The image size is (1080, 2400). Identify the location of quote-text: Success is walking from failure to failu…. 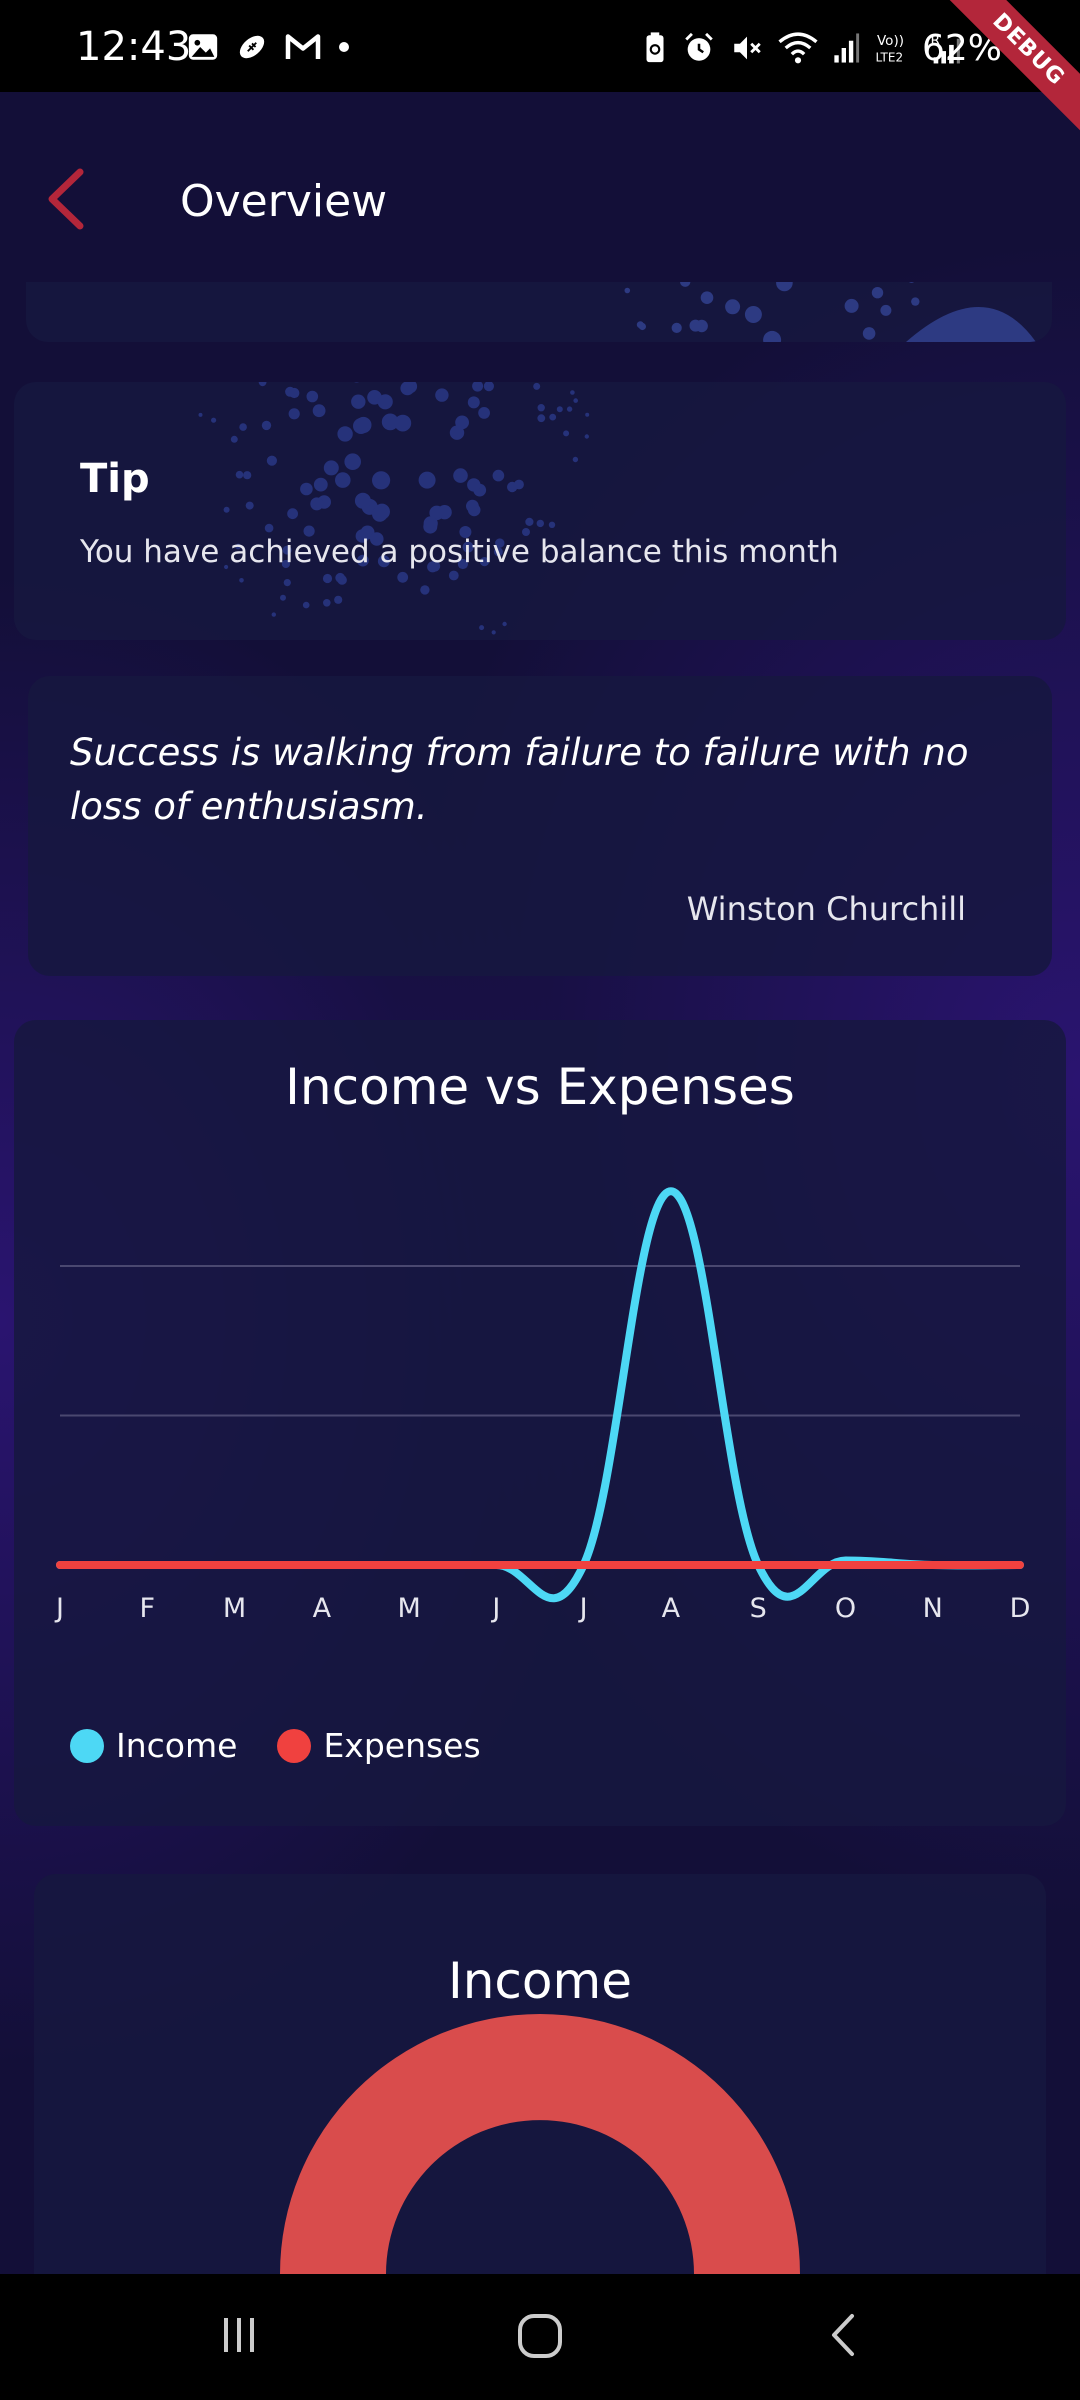
(540, 780).